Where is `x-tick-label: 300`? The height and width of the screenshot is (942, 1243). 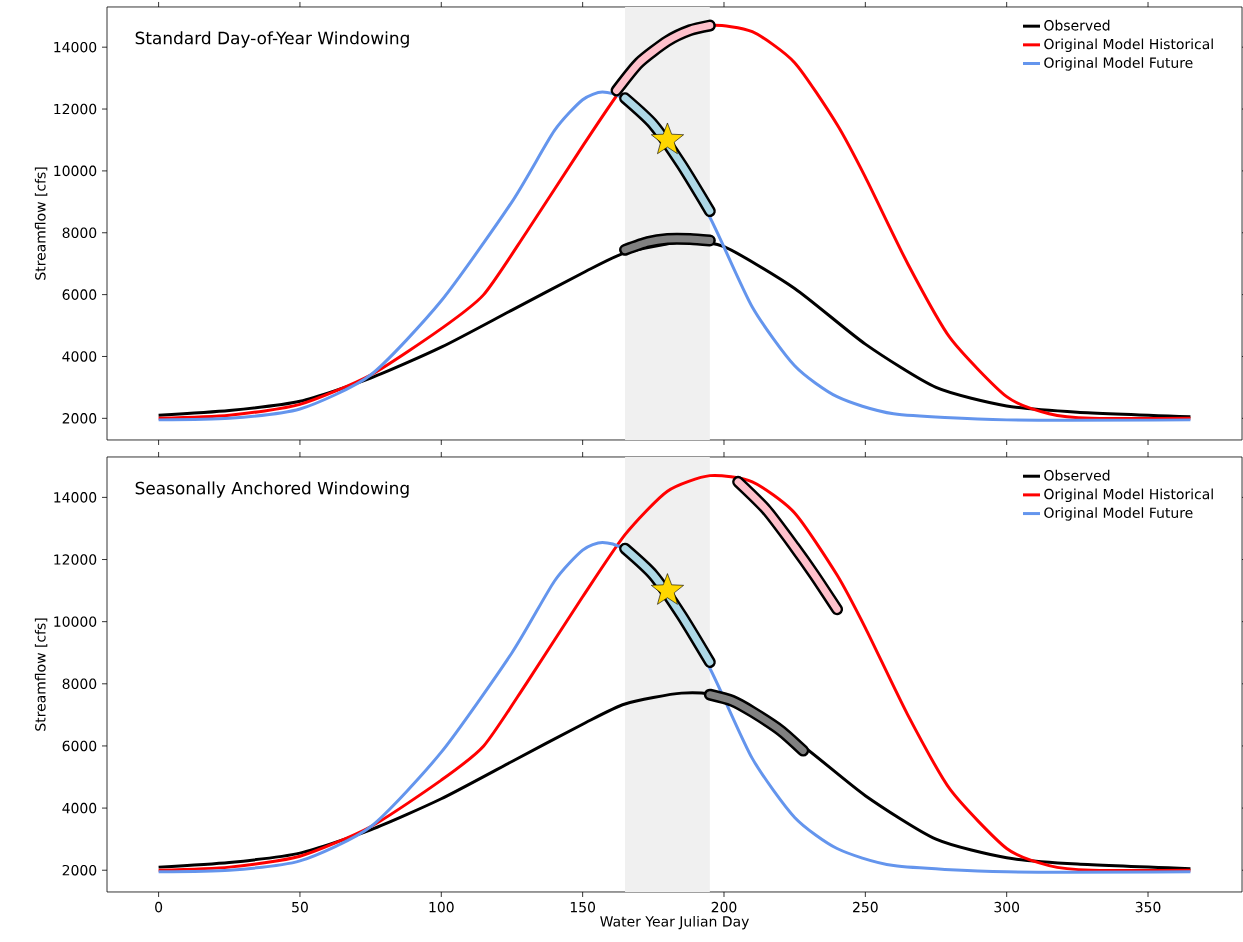
x-tick-label: 300 is located at coordinates (1007, 907).